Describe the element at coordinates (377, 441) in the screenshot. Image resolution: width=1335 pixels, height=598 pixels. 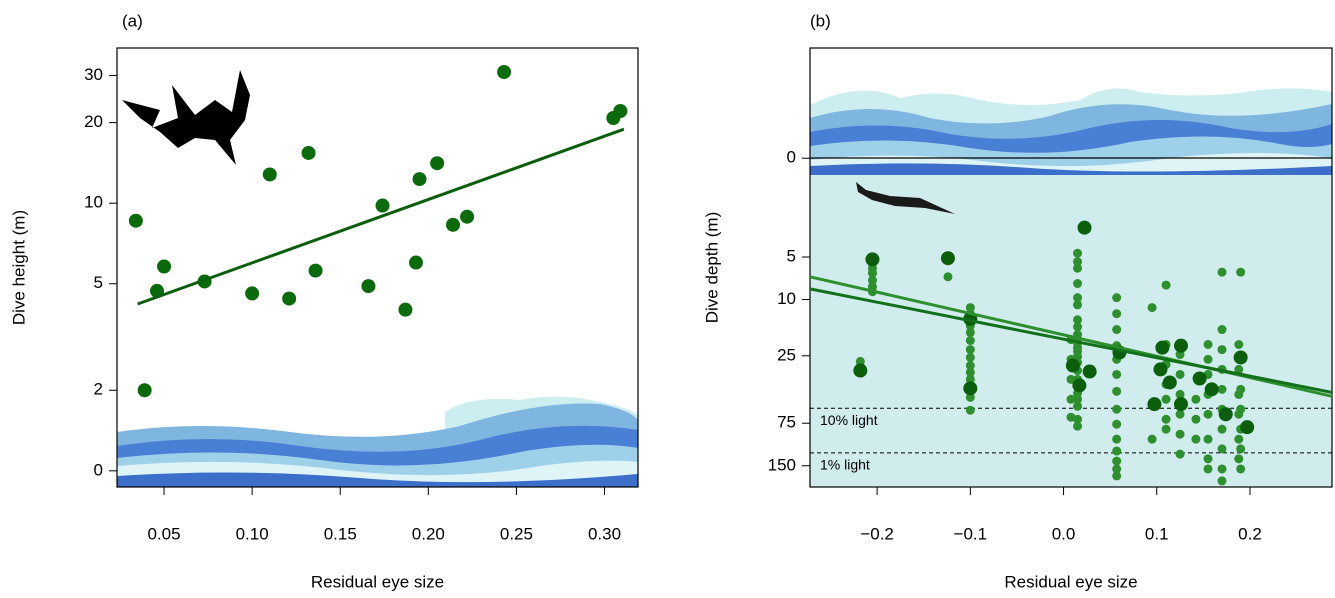
I see `wave-decoration` at that location.